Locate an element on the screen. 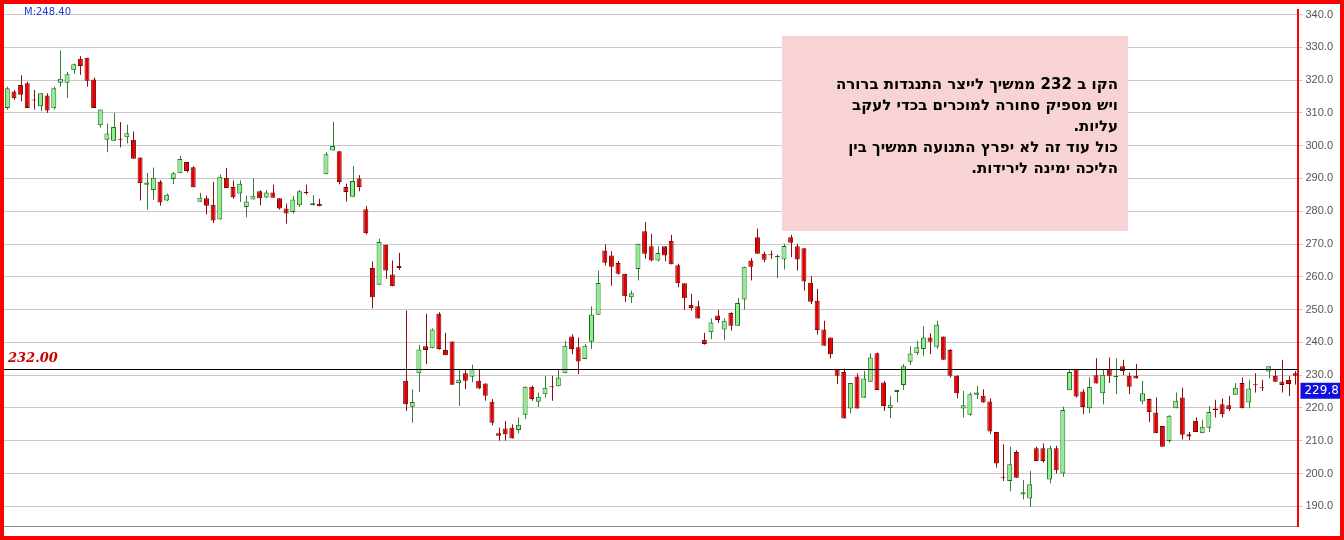  text: 229.8 is located at coordinates (1321, 389).